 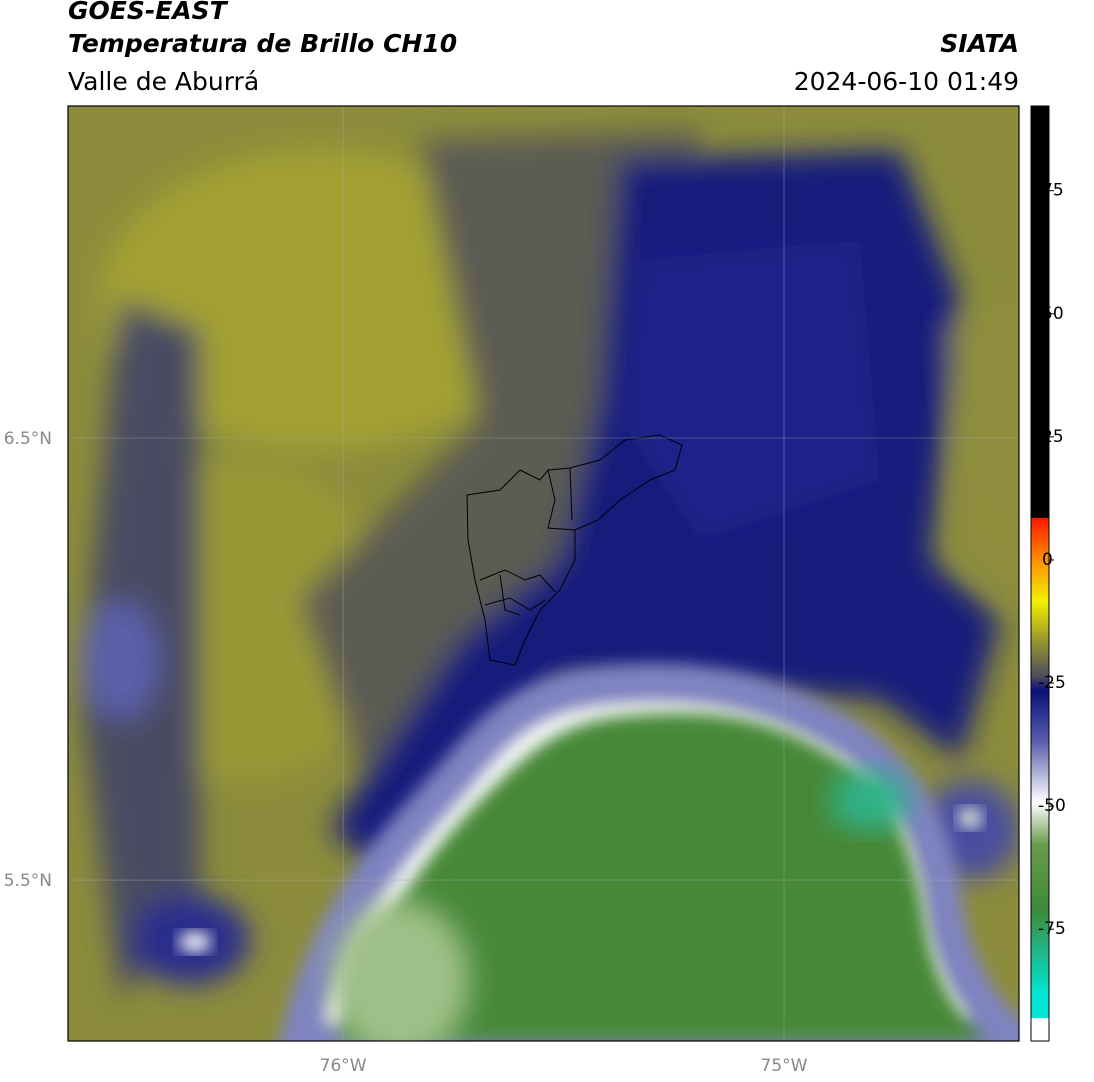 I want to click on colorbar, so click(x=1040, y=573).